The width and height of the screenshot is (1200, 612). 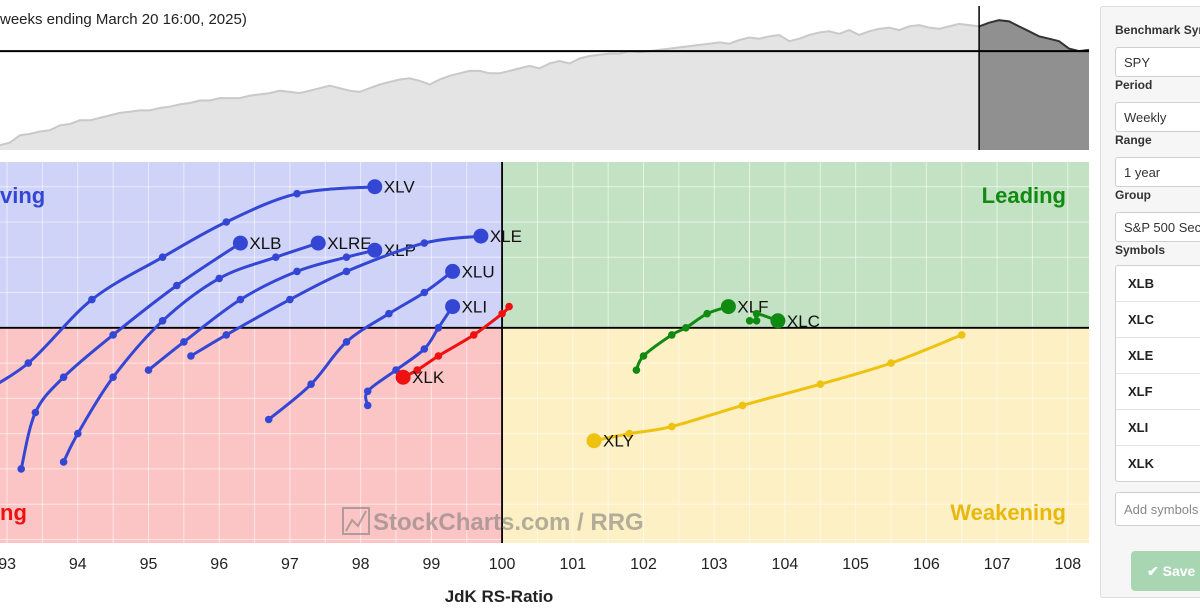 What do you see at coordinates (506, 236) in the screenshot?
I see `tail-label-xle: XLE` at bounding box center [506, 236].